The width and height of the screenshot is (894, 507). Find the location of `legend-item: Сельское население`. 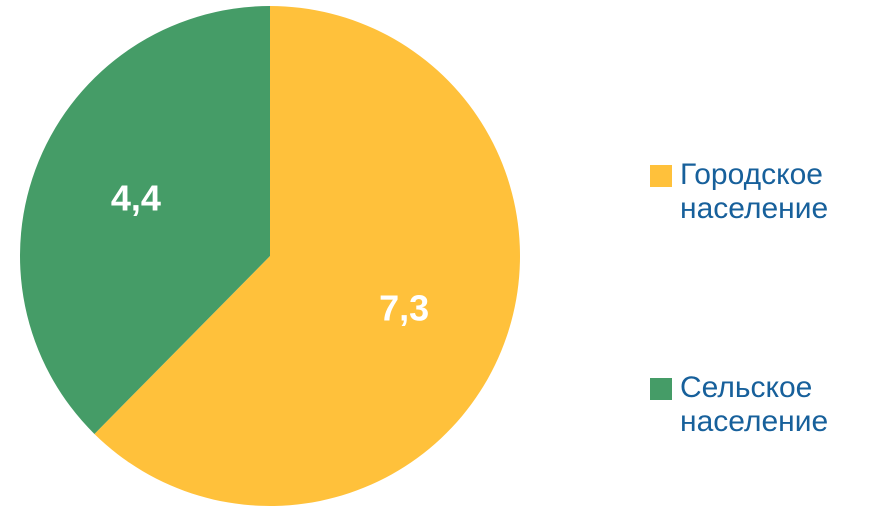

legend-item: Сельское население is located at coordinates (770, 405).